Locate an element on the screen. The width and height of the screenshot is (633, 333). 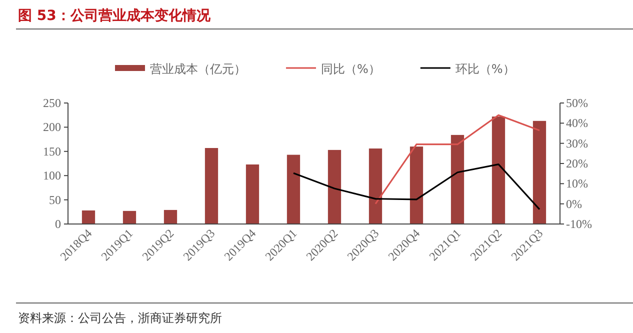
y2-tick-label: -10% is located at coordinates (579, 224).